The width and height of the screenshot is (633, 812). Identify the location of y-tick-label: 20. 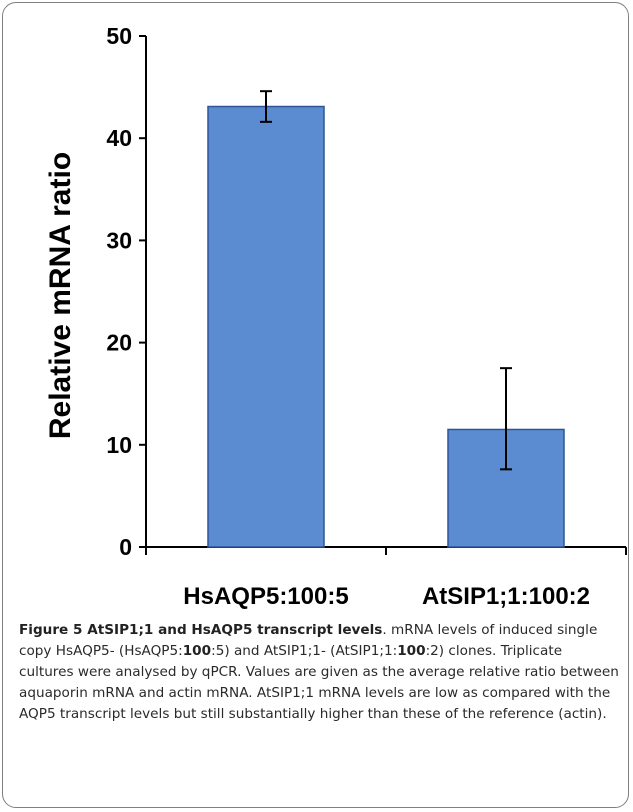
(119, 343).